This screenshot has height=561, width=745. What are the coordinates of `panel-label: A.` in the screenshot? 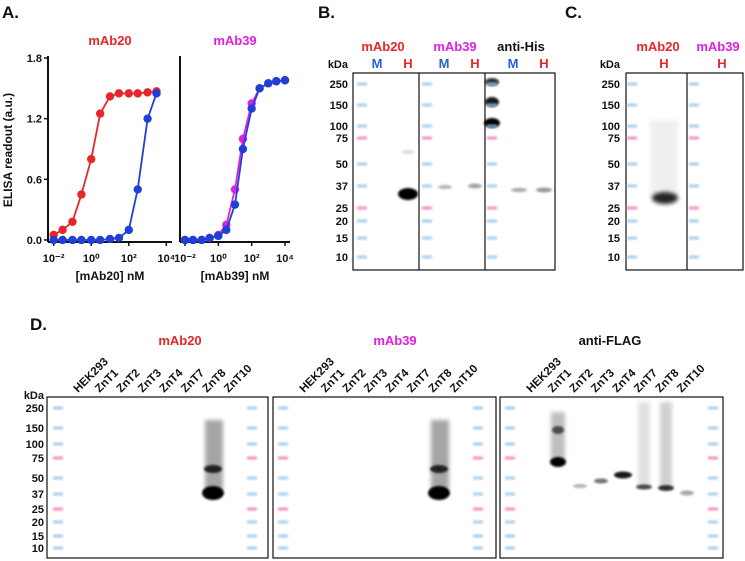 It's located at (10, 12).